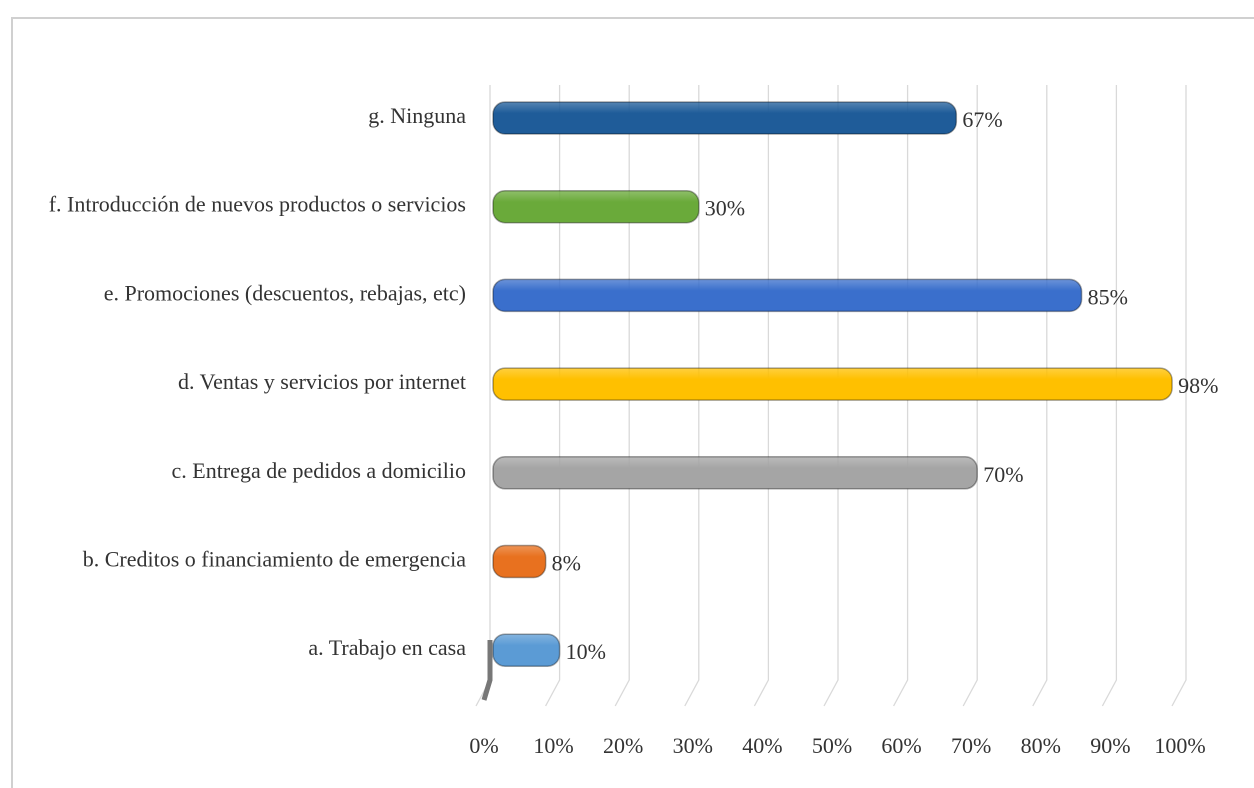 This screenshot has height=788, width=1254. Describe the element at coordinates (319, 470) in the screenshot. I see `y-tick-label: c. Entrega de pedidos a domicilio` at that location.